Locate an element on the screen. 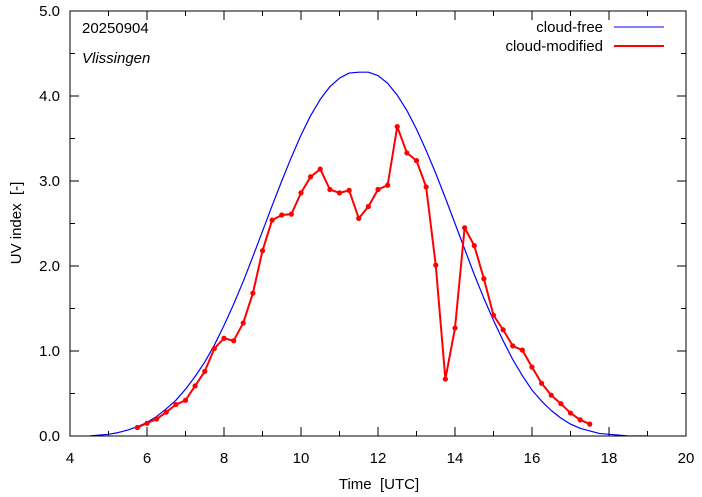  x-tick-label: 20 is located at coordinates (686, 458).